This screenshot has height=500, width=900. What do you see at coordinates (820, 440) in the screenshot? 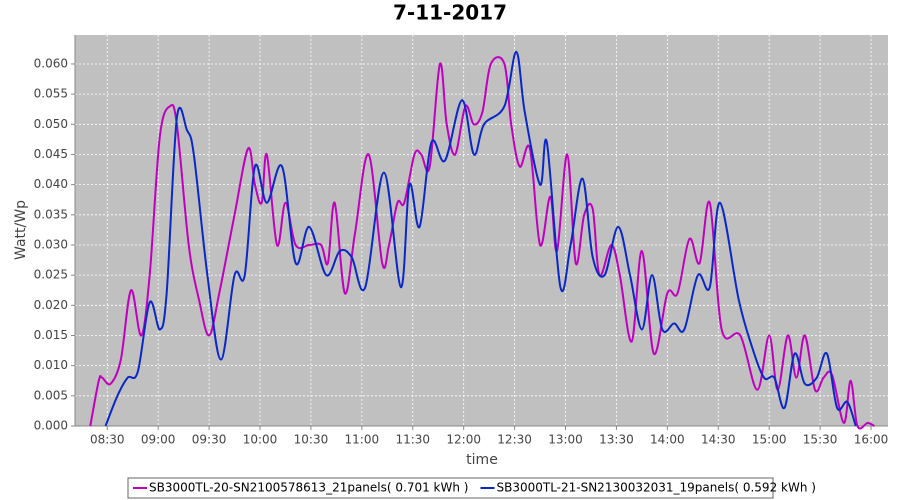
I see `x-tick-label: 15:30` at bounding box center [820, 440].